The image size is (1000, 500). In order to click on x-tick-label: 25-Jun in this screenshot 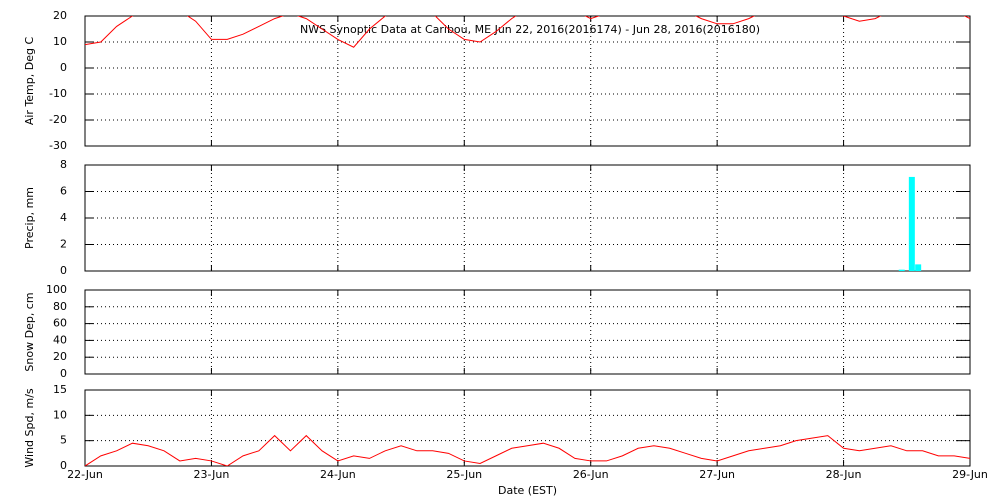, I will do `click(464, 474)`.